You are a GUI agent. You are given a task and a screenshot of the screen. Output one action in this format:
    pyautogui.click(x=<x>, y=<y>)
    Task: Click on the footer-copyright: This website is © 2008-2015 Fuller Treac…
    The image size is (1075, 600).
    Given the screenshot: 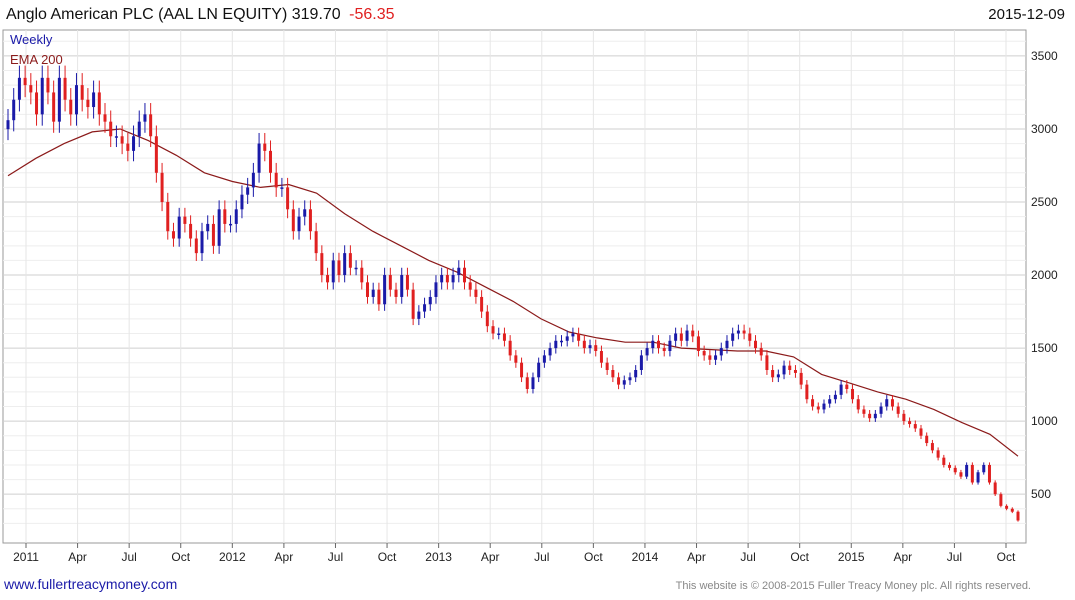 What is the action you would take?
    pyautogui.click(x=853, y=586)
    